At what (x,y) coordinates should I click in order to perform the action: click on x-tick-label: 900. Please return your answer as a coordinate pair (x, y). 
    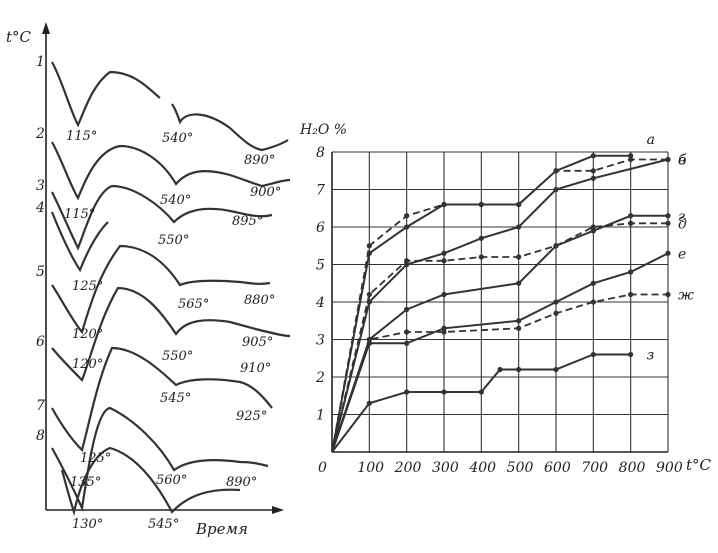
    Looking at the image, I should click on (669, 468).